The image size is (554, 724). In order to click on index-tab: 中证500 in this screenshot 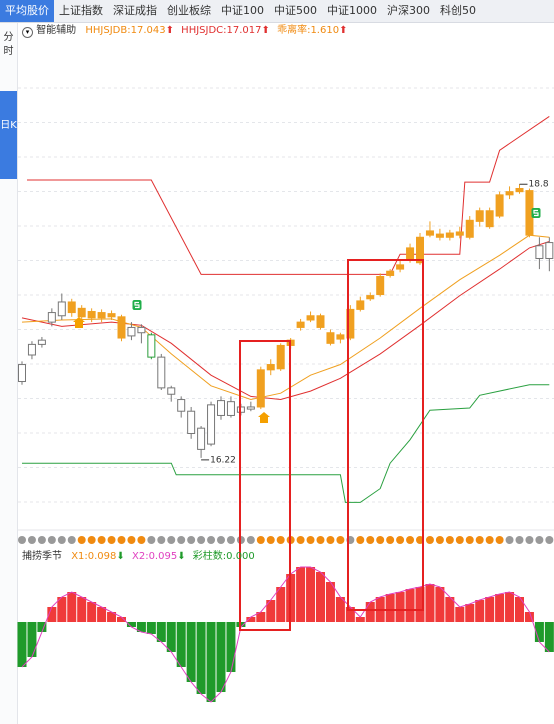, I will do `click(295, 10)`.